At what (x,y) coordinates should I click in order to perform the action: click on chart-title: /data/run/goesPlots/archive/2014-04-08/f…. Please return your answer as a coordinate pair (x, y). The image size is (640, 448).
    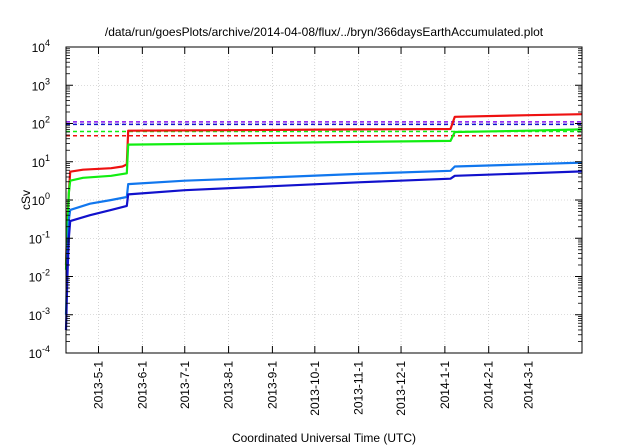
    Looking at the image, I should click on (324, 32).